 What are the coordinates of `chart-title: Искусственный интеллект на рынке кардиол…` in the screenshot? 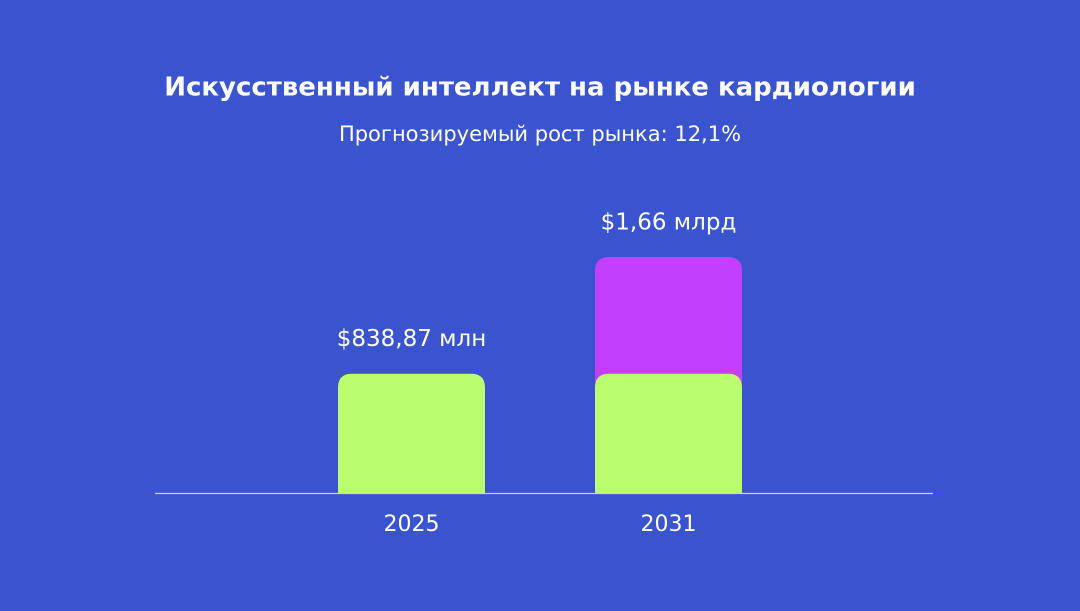 It's located at (540, 88).